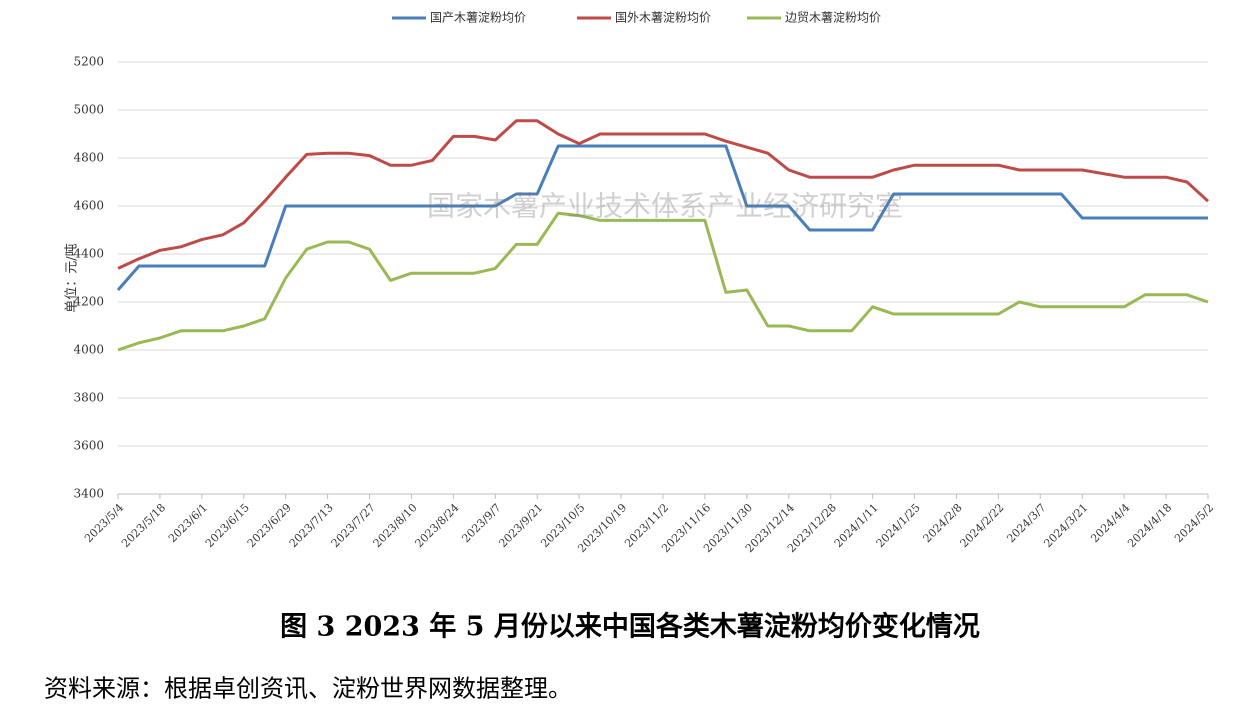 Image resolution: width=1246 pixels, height=708 pixels. Describe the element at coordinates (104, 523) in the screenshot. I see `x-tick-label: 2023/5/4` at that location.